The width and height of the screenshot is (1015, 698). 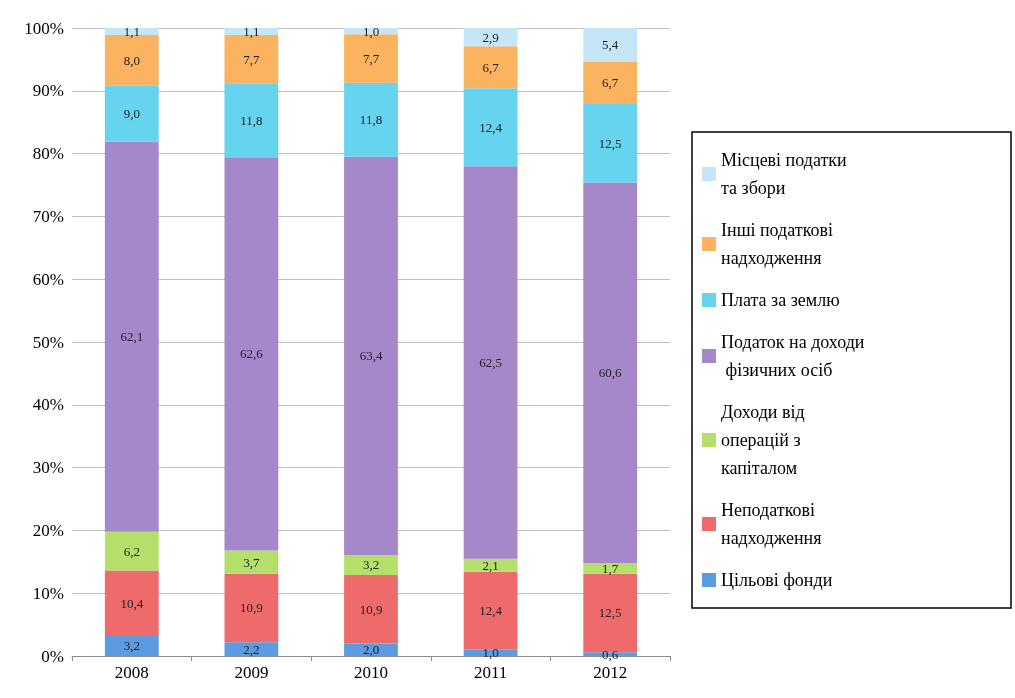 What do you see at coordinates (251, 672) in the screenshot?
I see `x-tick-label: 2009` at bounding box center [251, 672].